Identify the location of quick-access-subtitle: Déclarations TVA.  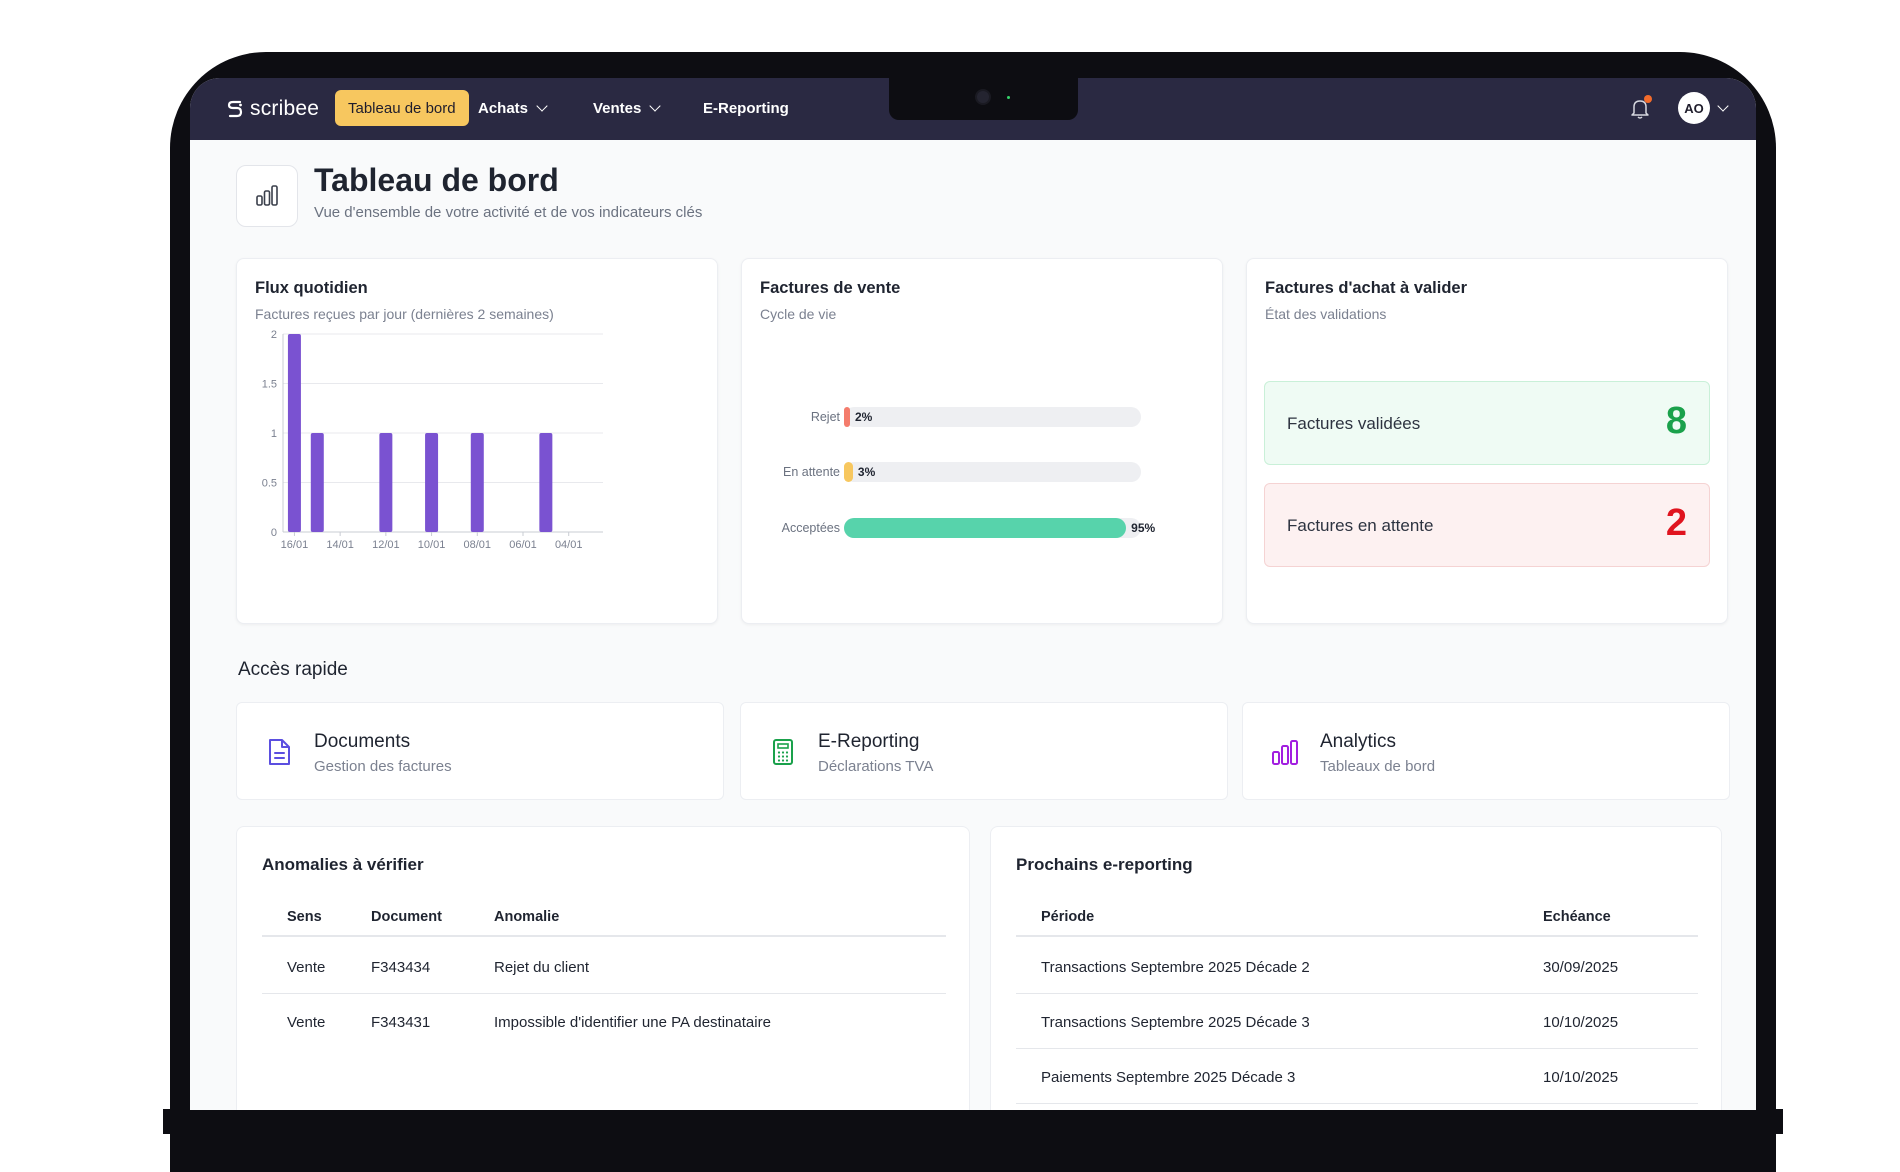
(876, 766).